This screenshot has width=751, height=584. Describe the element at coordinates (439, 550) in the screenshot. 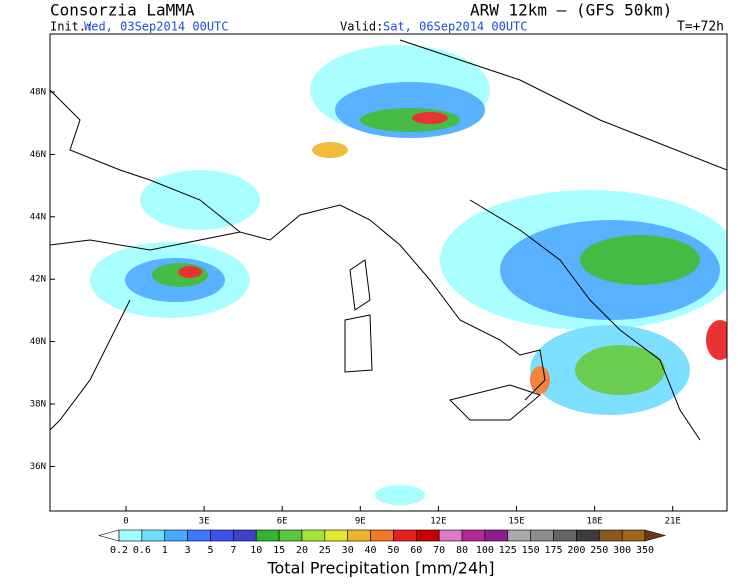

I see `colorbar-level: 70` at that location.